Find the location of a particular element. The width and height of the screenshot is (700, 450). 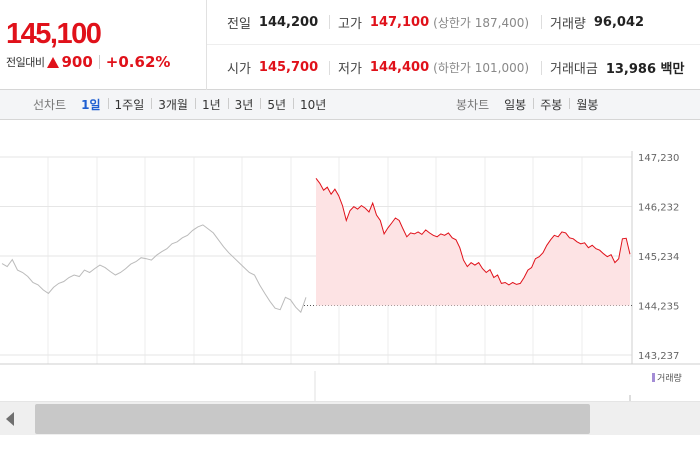

y-tick-label: 143,237 is located at coordinates (658, 356).